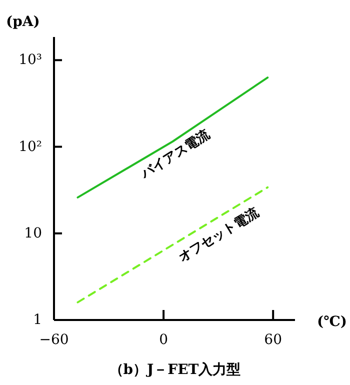 This screenshot has width=350, height=385. I want to click on x-tick-label: 60, so click(273, 340).